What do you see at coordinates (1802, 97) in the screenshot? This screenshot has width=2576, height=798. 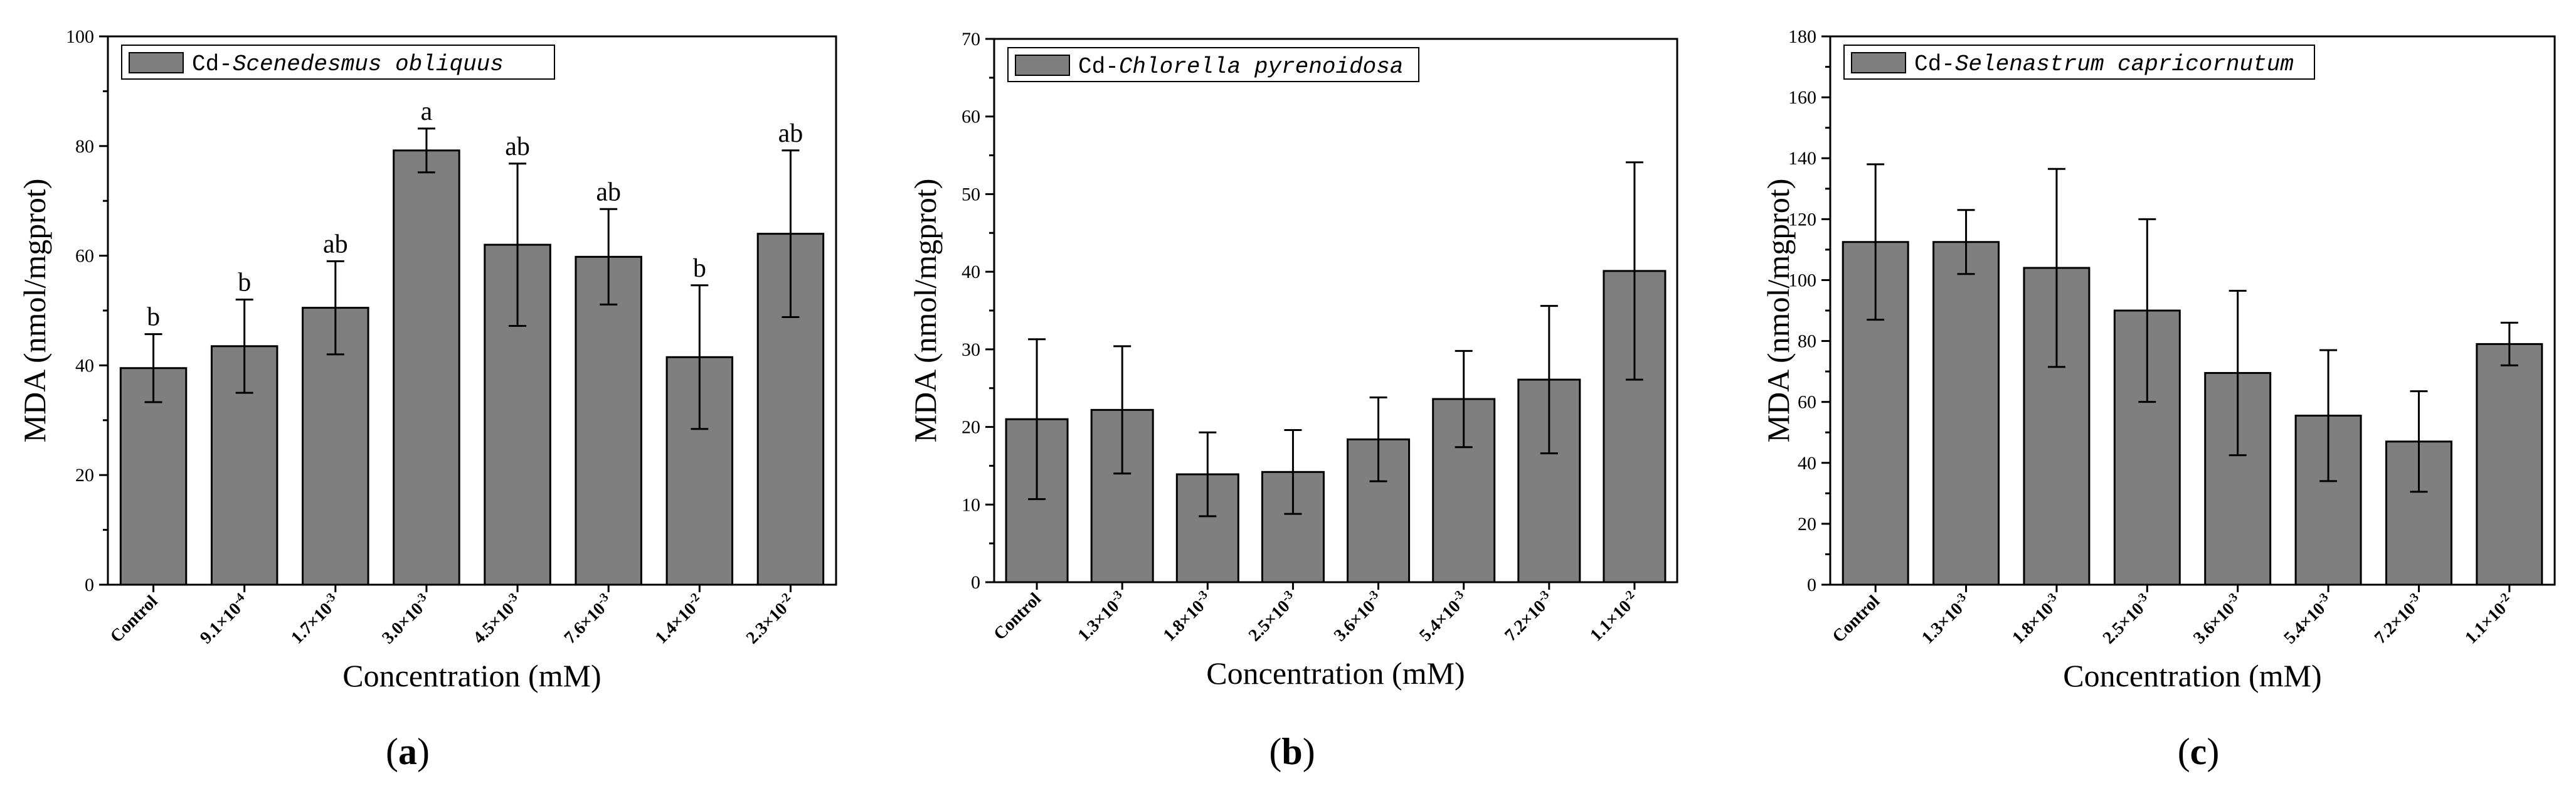 I see `y-tick-label: 160` at bounding box center [1802, 97].